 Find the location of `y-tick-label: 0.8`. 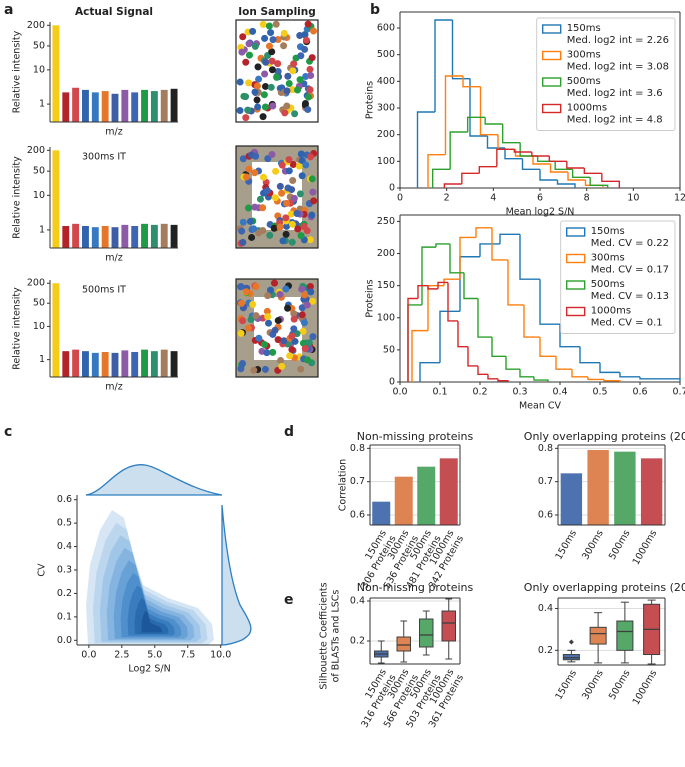

y-tick-label: 0.8 is located at coordinates (357, 448).